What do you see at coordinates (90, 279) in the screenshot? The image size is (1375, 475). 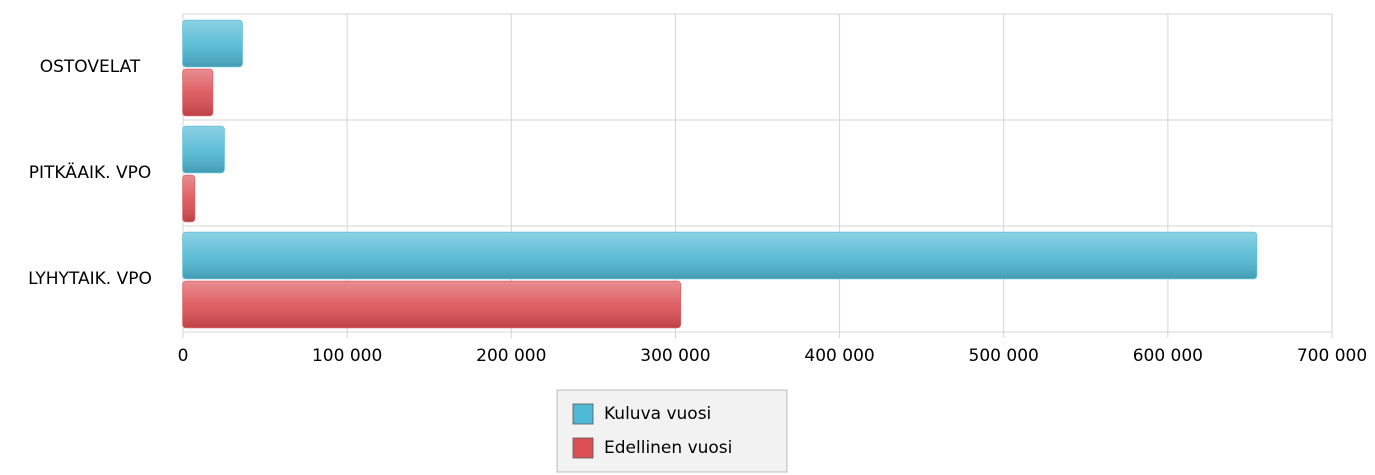 I see `y-tick-label: LYHYTAIK. VPO` at bounding box center [90, 279].